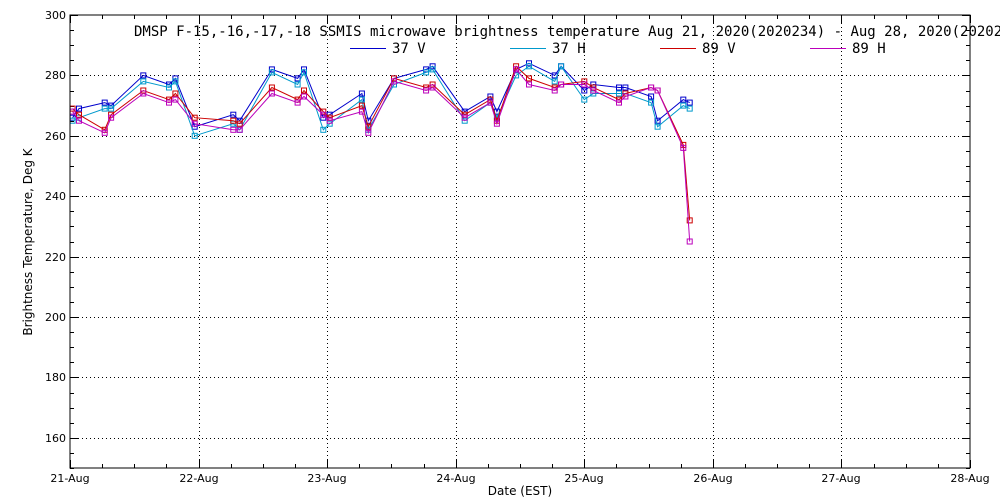  What do you see at coordinates (719, 49) in the screenshot?
I see `legend-label-89-v: 89 V` at bounding box center [719, 49].